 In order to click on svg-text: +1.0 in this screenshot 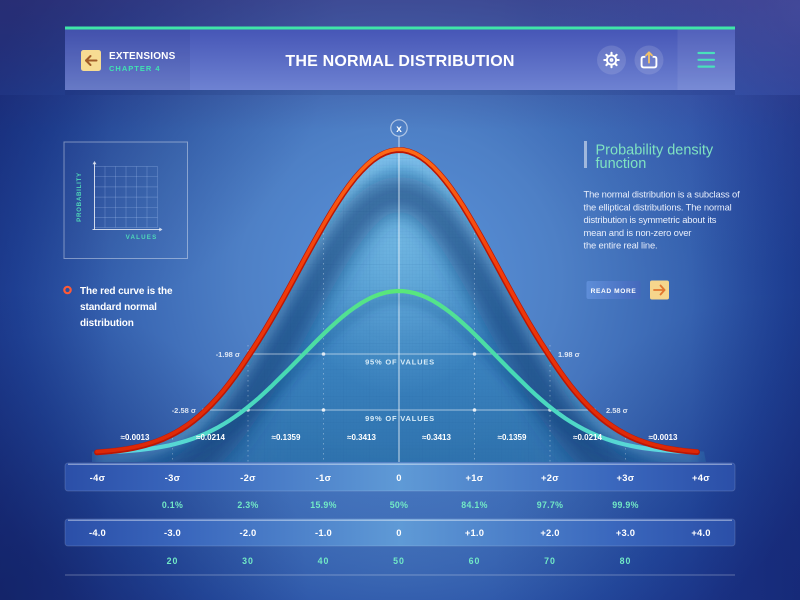, I will do `click(474, 532)`.